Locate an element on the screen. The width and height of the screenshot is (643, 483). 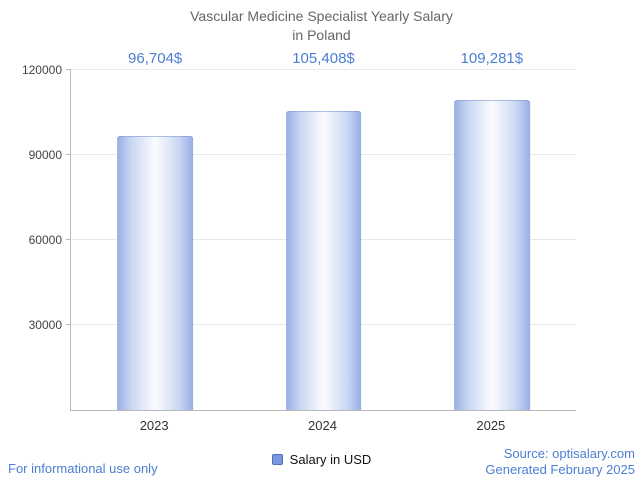
legend-label: Salary in USD is located at coordinates (330, 459).